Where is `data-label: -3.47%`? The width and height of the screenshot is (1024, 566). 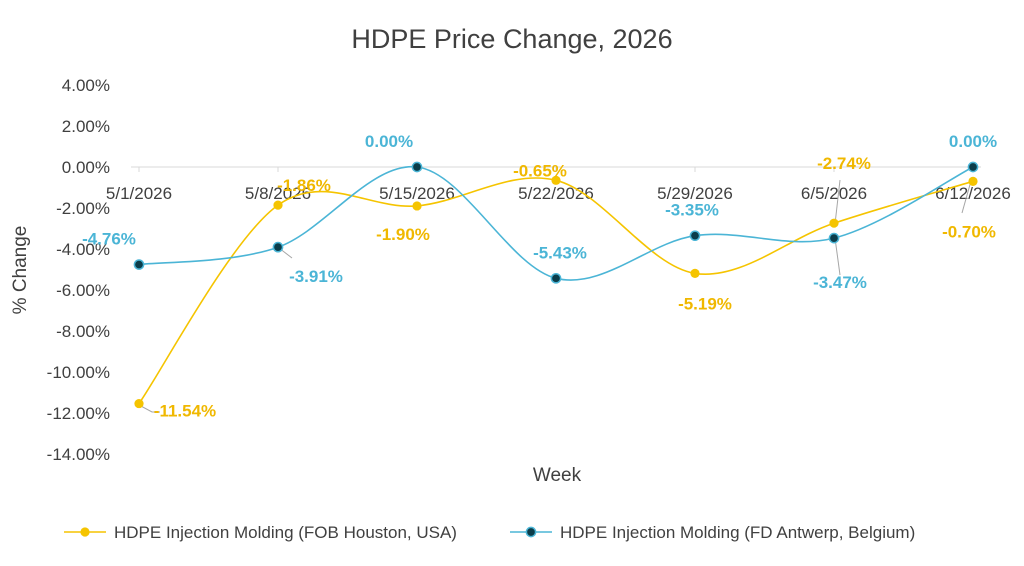
data-label: -3.47% is located at coordinates (840, 282).